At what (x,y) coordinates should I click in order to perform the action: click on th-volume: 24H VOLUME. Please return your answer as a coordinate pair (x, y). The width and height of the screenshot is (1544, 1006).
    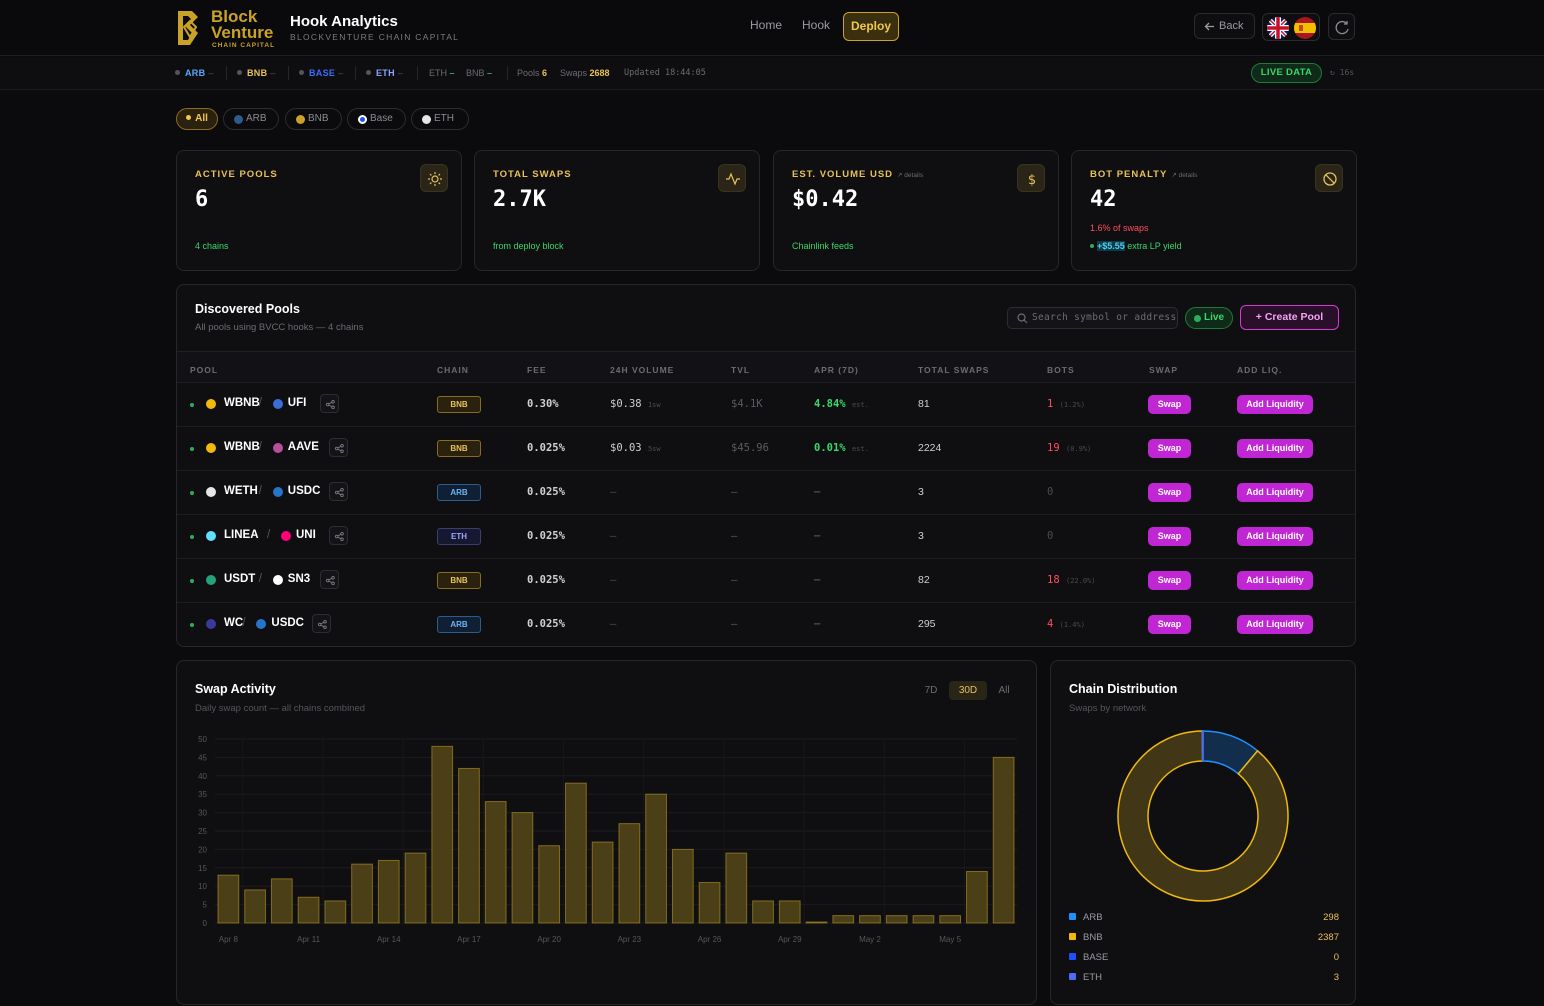
    Looking at the image, I should click on (642, 370).